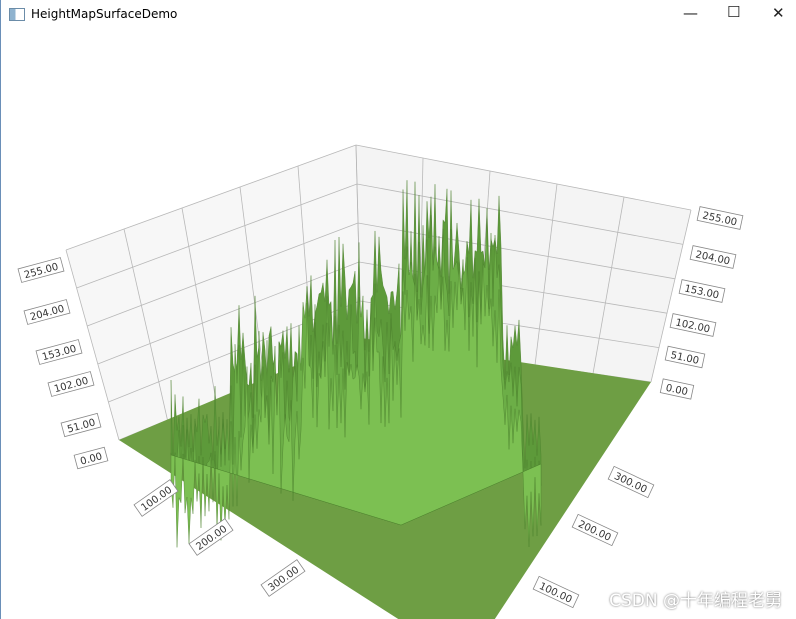 Image resolution: width=796 pixels, height=619 pixels. What do you see at coordinates (695, 601) in the screenshot?
I see `watermark: CSDN @十年编程老舅` at bounding box center [695, 601].